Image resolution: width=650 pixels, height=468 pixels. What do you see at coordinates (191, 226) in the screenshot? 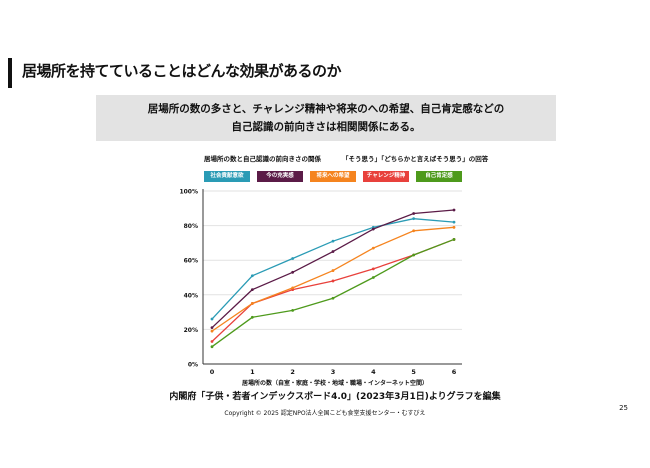
I see `y-tick-label: 80%` at bounding box center [191, 226].